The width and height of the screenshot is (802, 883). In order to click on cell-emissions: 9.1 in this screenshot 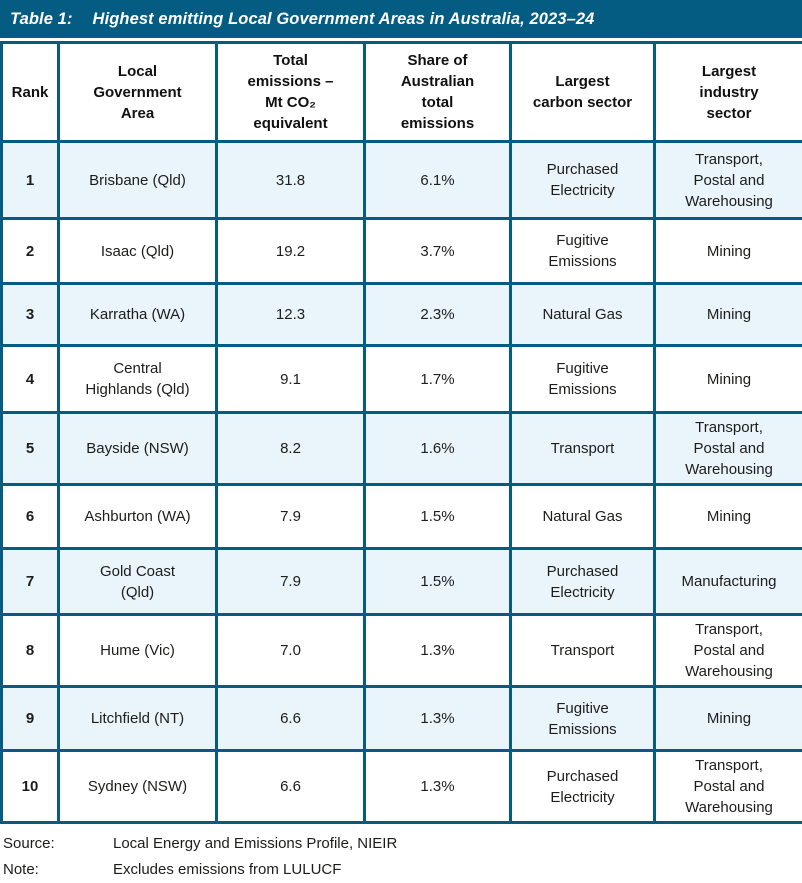, I will do `click(291, 379)`.